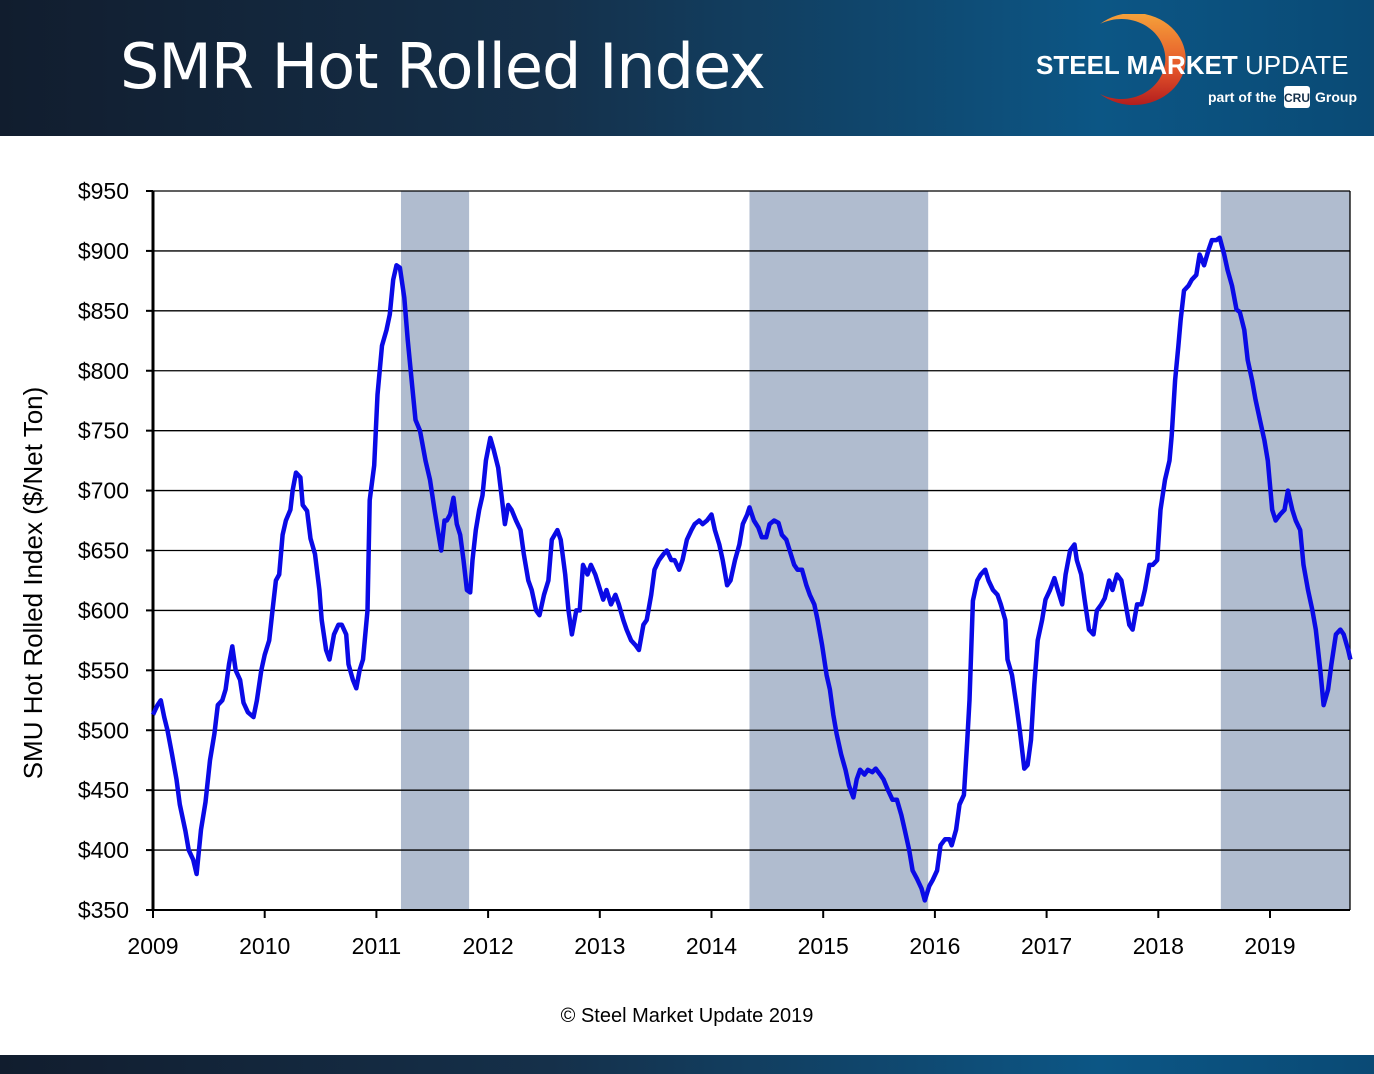 The image size is (1374, 1074). I want to click on svg-text: CRU, so click(1297, 98).